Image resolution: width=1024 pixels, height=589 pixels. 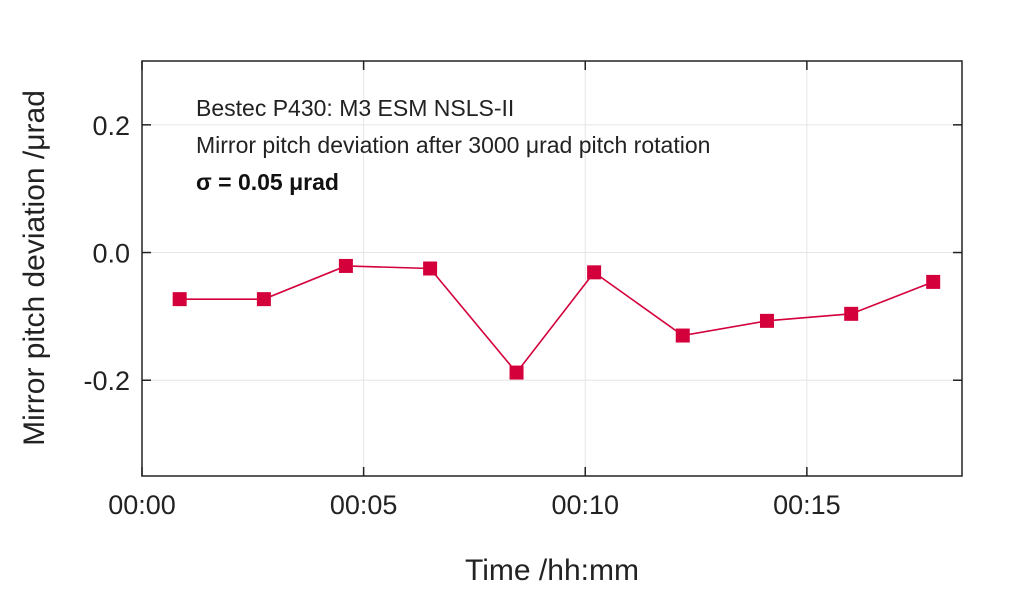 I want to click on x-tick-label: 00:10, so click(x=585, y=505).